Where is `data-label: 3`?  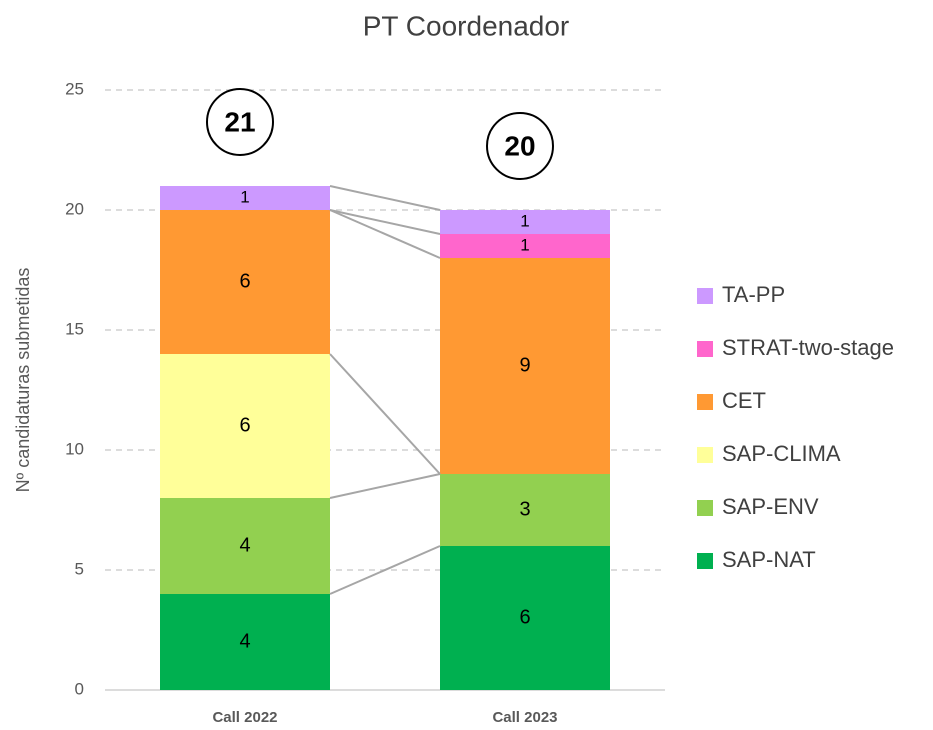 data-label: 3 is located at coordinates (524, 509).